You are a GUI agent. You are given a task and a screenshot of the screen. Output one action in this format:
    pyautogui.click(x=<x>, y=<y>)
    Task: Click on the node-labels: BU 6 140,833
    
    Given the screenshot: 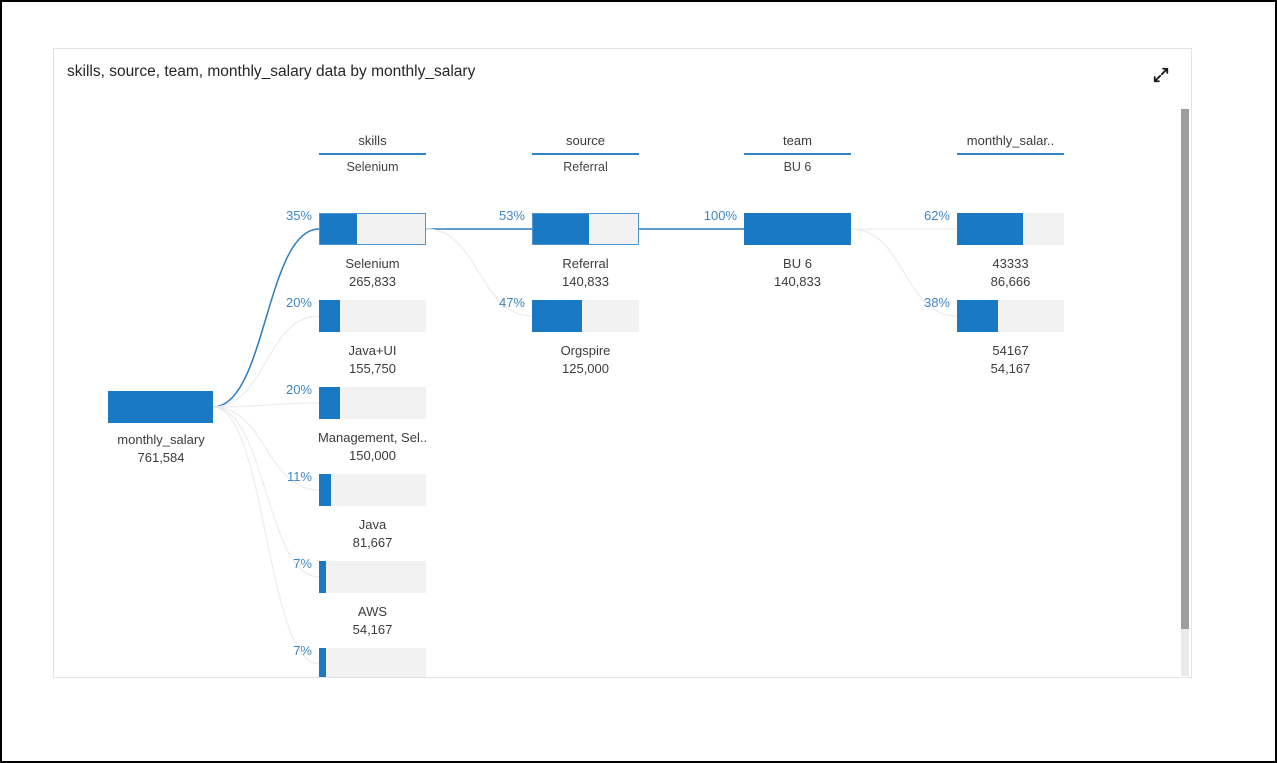 What is the action you would take?
    pyautogui.click(x=798, y=273)
    